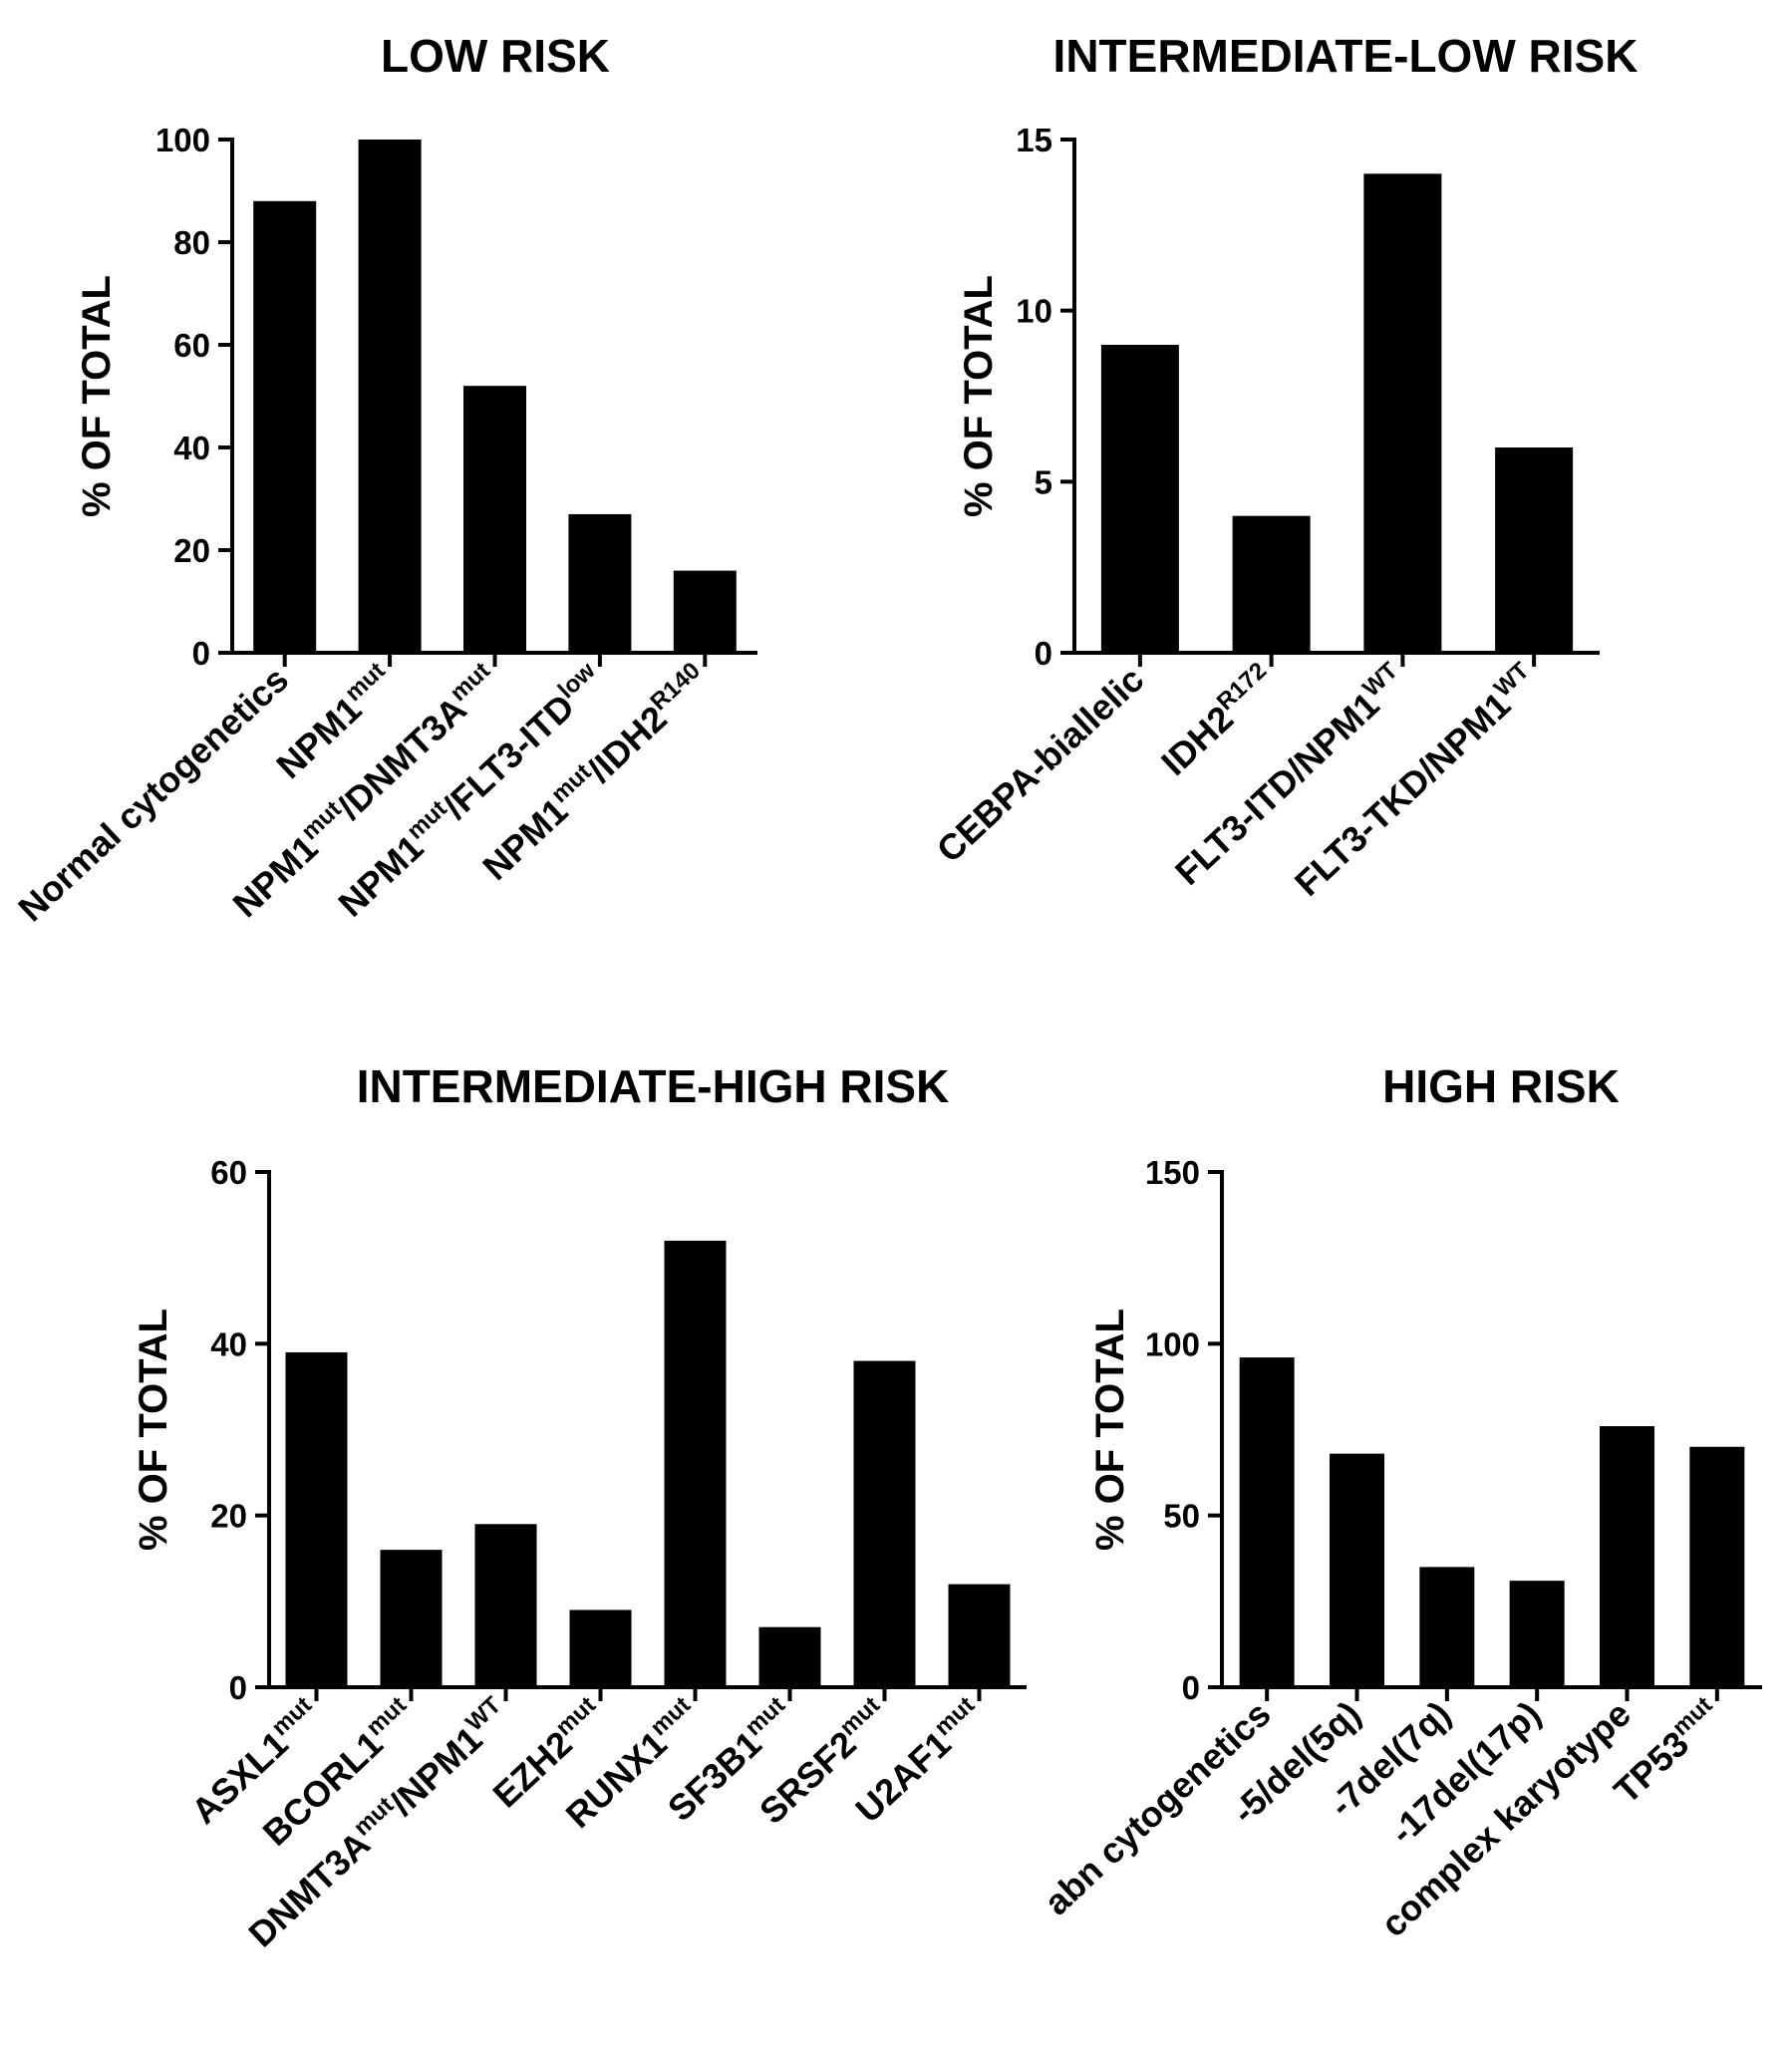 The width and height of the screenshot is (1792, 2047). What do you see at coordinates (807, 1777) in the screenshot?
I see `label-text: SRSF2` at bounding box center [807, 1777].